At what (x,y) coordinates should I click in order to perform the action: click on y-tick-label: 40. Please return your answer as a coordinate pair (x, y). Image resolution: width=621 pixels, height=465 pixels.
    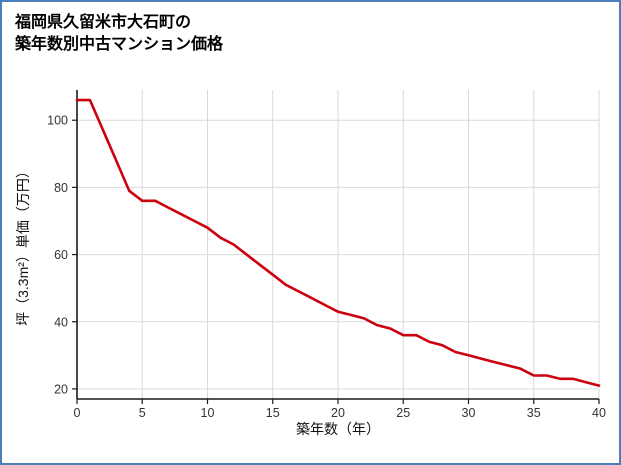
    Looking at the image, I should click on (61, 322).